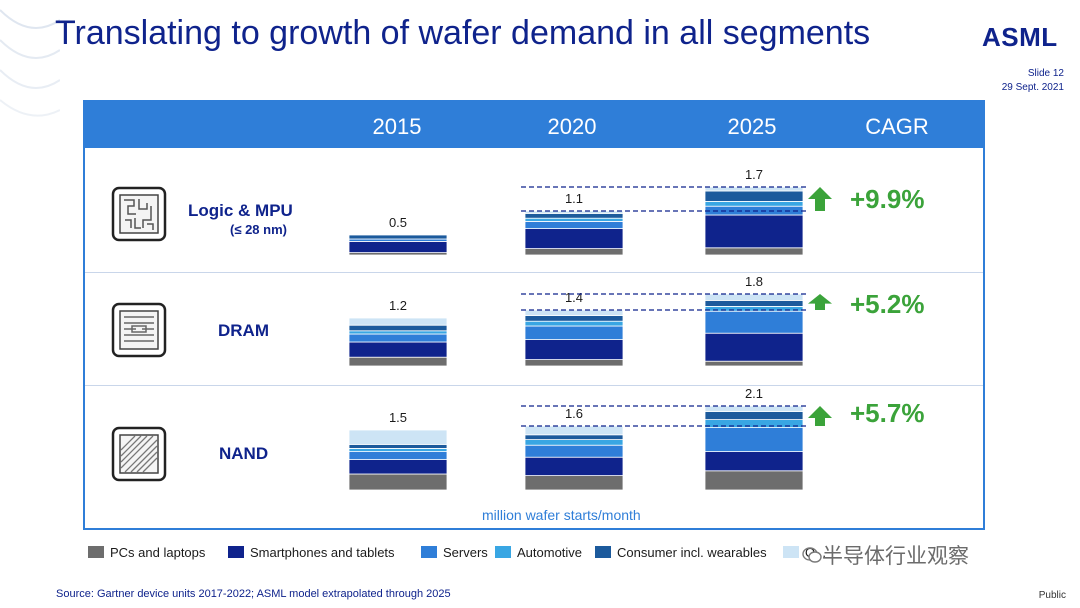 This screenshot has width=1080, height=608. Describe the element at coordinates (30, 63) in the screenshot. I see `decorative-swoosh` at that location.